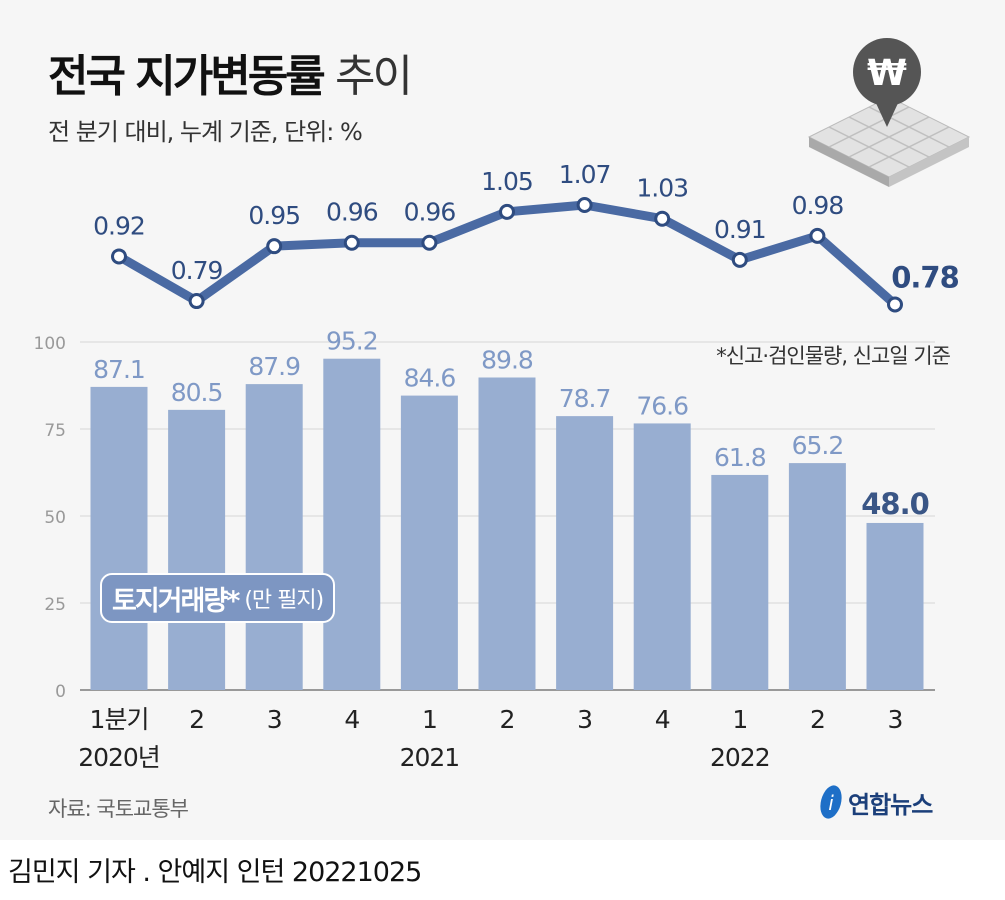 This screenshot has height=900, width=1005. Describe the element at coordinates (197, 270) in the screenshot. I see `line-value-label: 0.79` at that location.